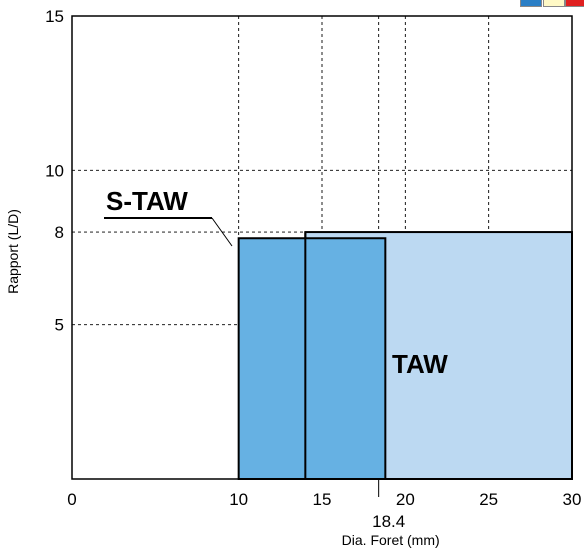 The width and height of the screenshot is (584, 551). I want to click on s-taw-label: S-TAW, so click(147, 201).